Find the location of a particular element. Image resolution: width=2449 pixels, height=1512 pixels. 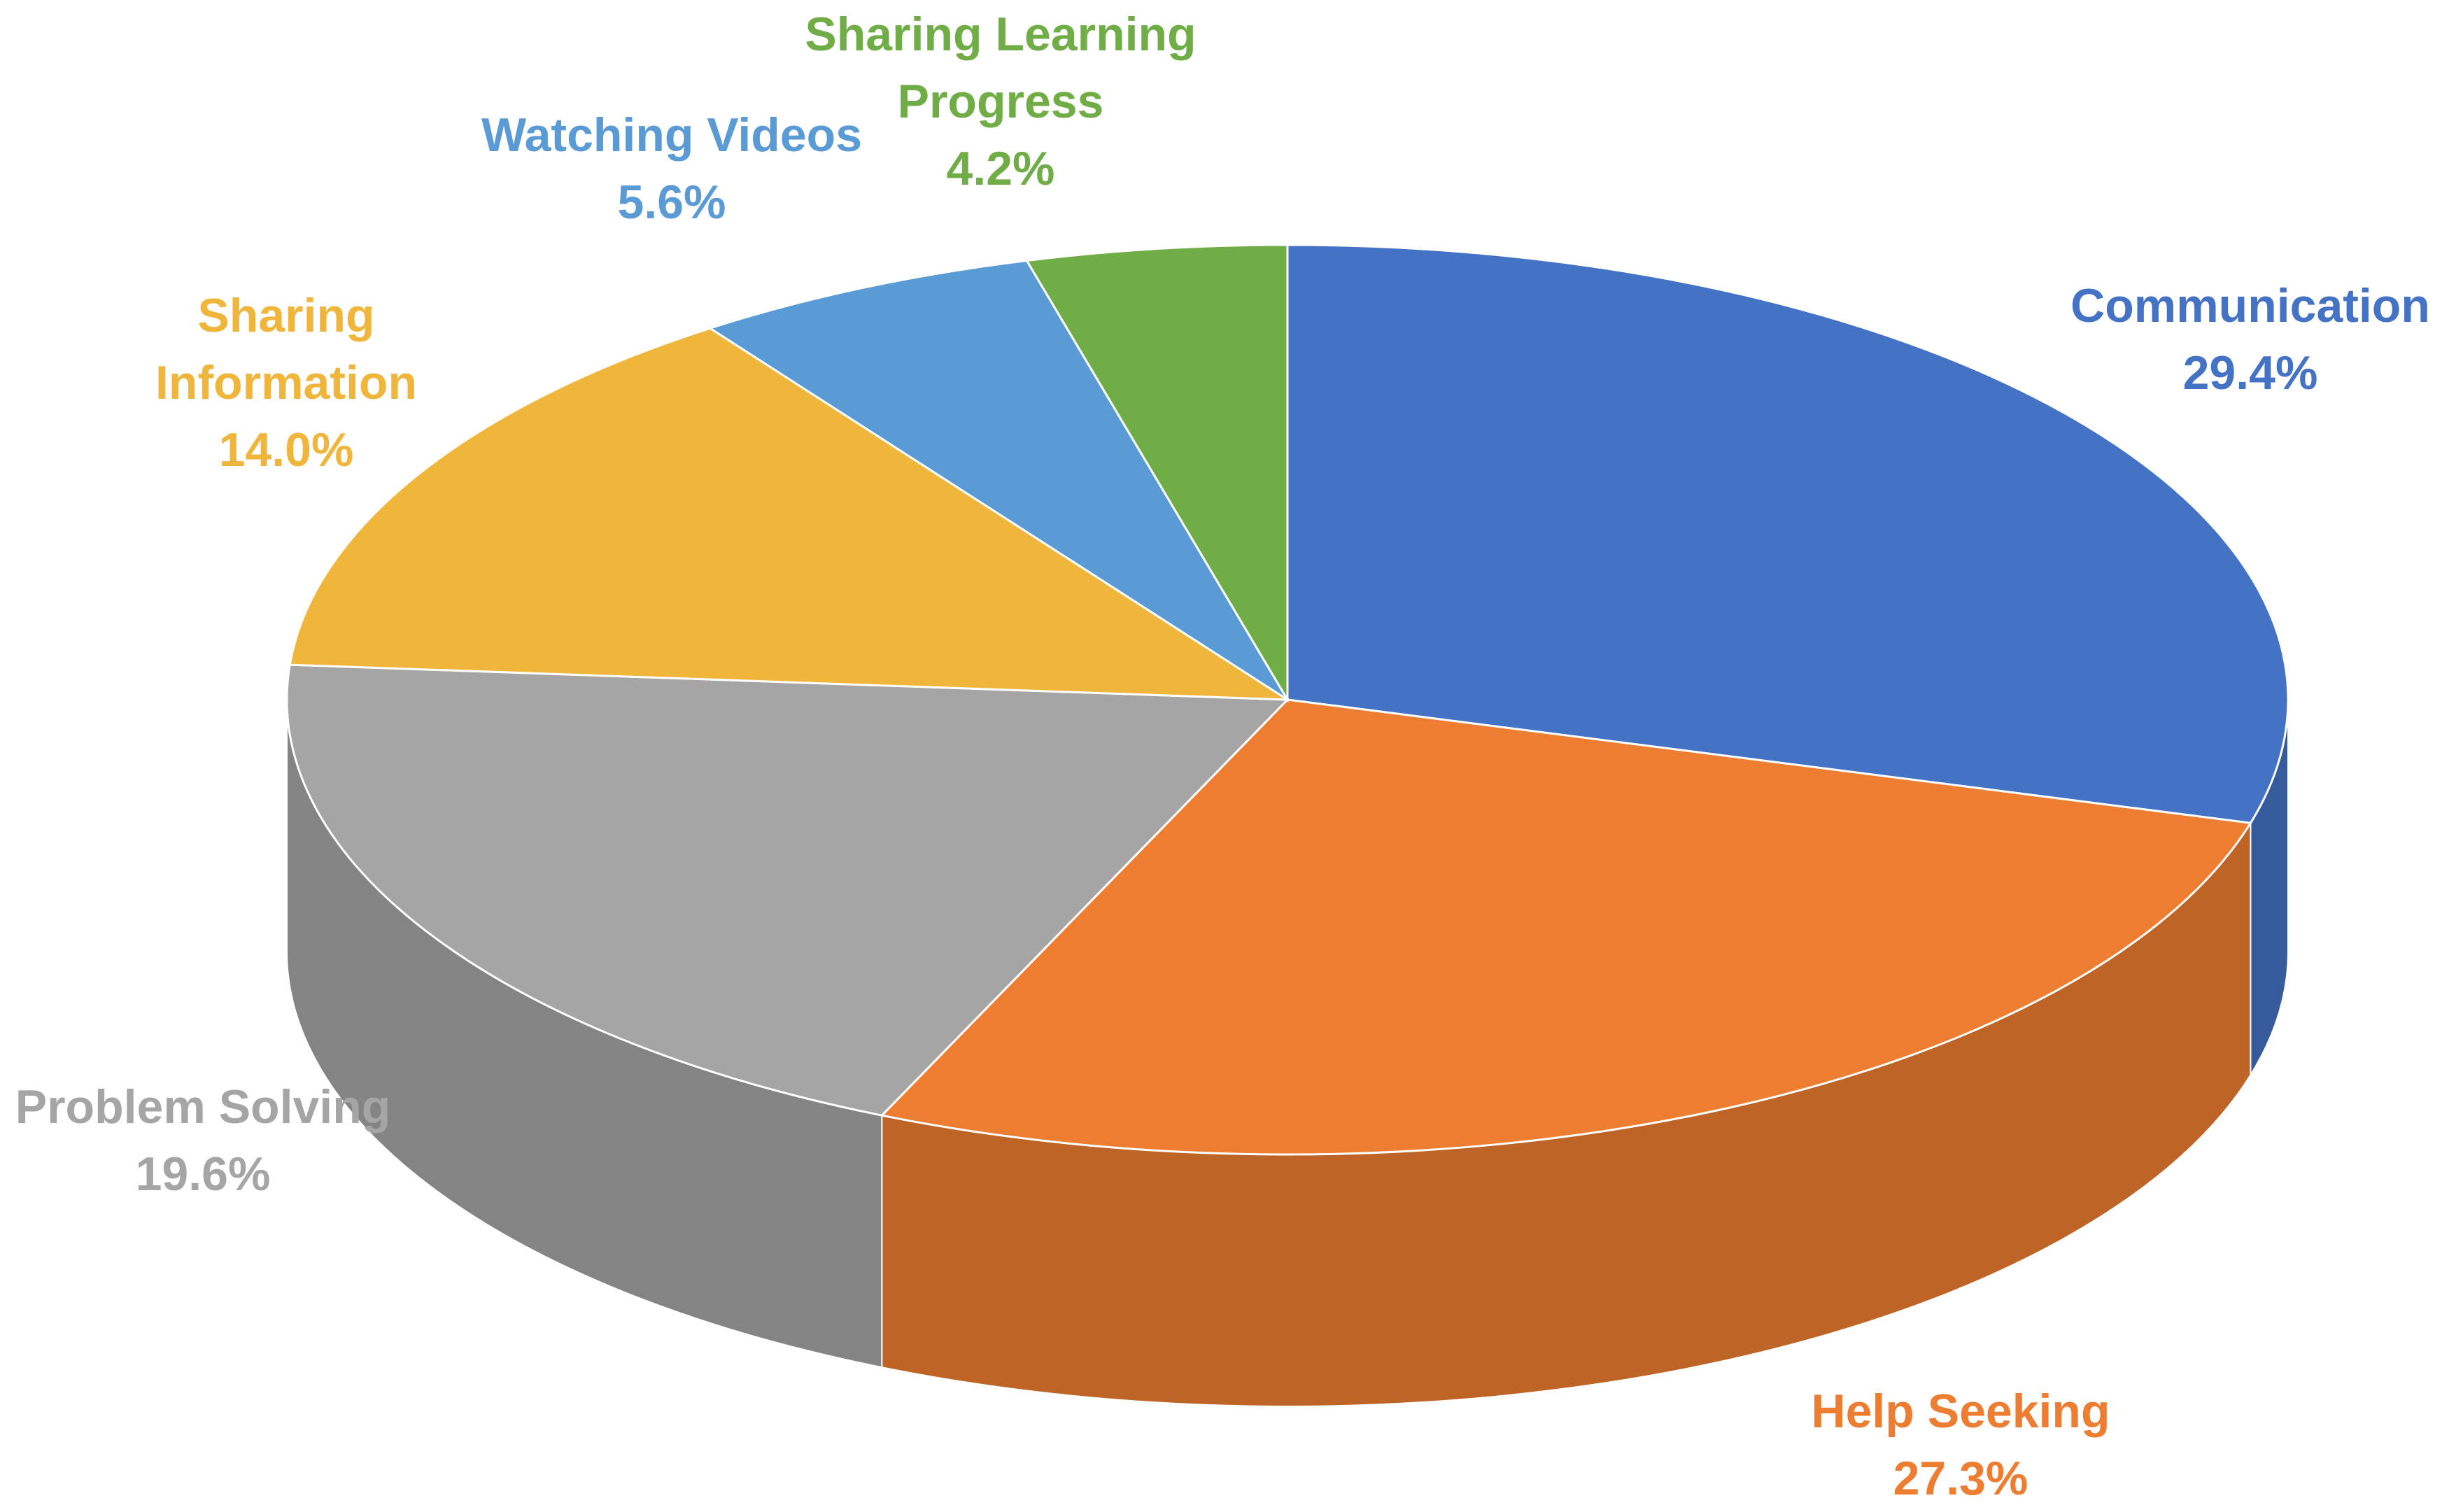

category-label: Sharing Learning Progress is located at coordinates (1001, 68).